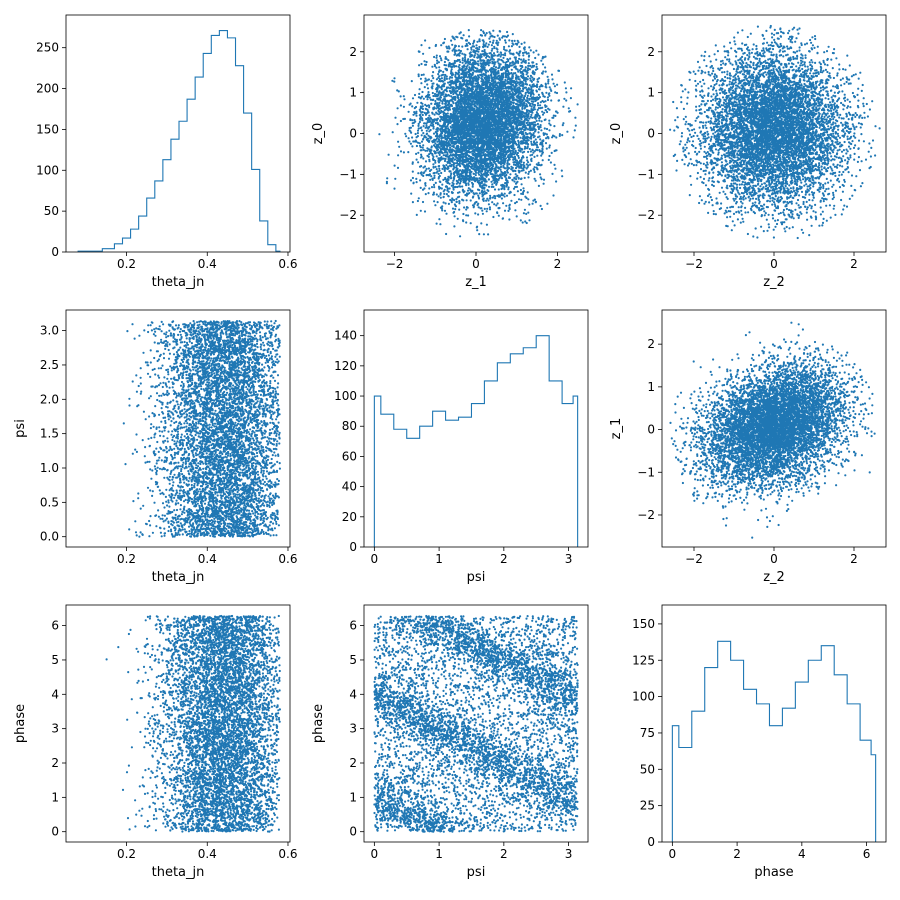 The image size is (900, 900). What do you see at coordinates (49, 434) in the screenshot?
I see `y-tick-label: 1.5` at bounding box center [49, 434].